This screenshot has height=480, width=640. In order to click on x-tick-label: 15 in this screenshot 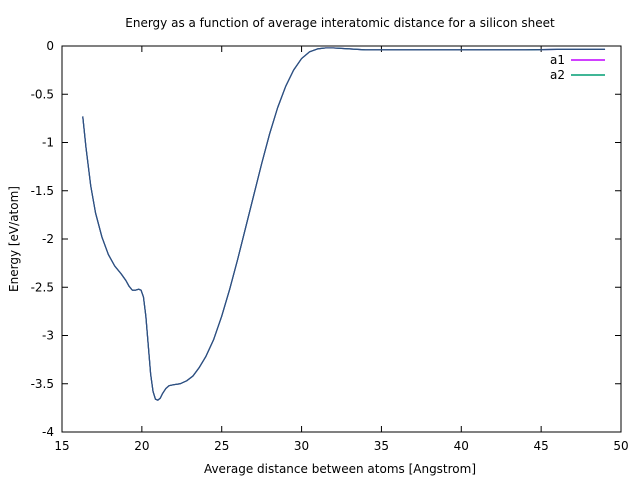, I will do `click(61, 446)`.